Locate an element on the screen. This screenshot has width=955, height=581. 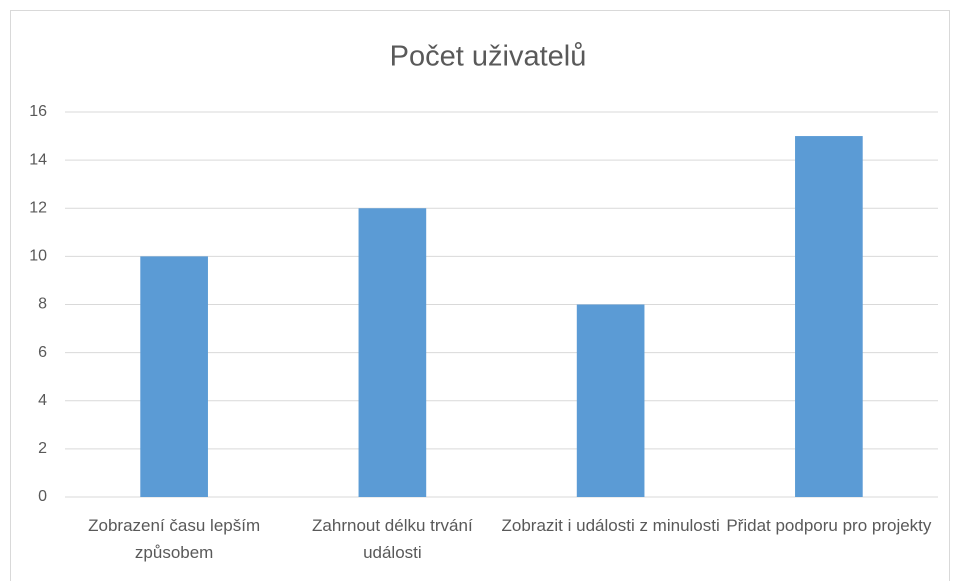
y-tick-label: 12 is located at coordinates (38, 207).